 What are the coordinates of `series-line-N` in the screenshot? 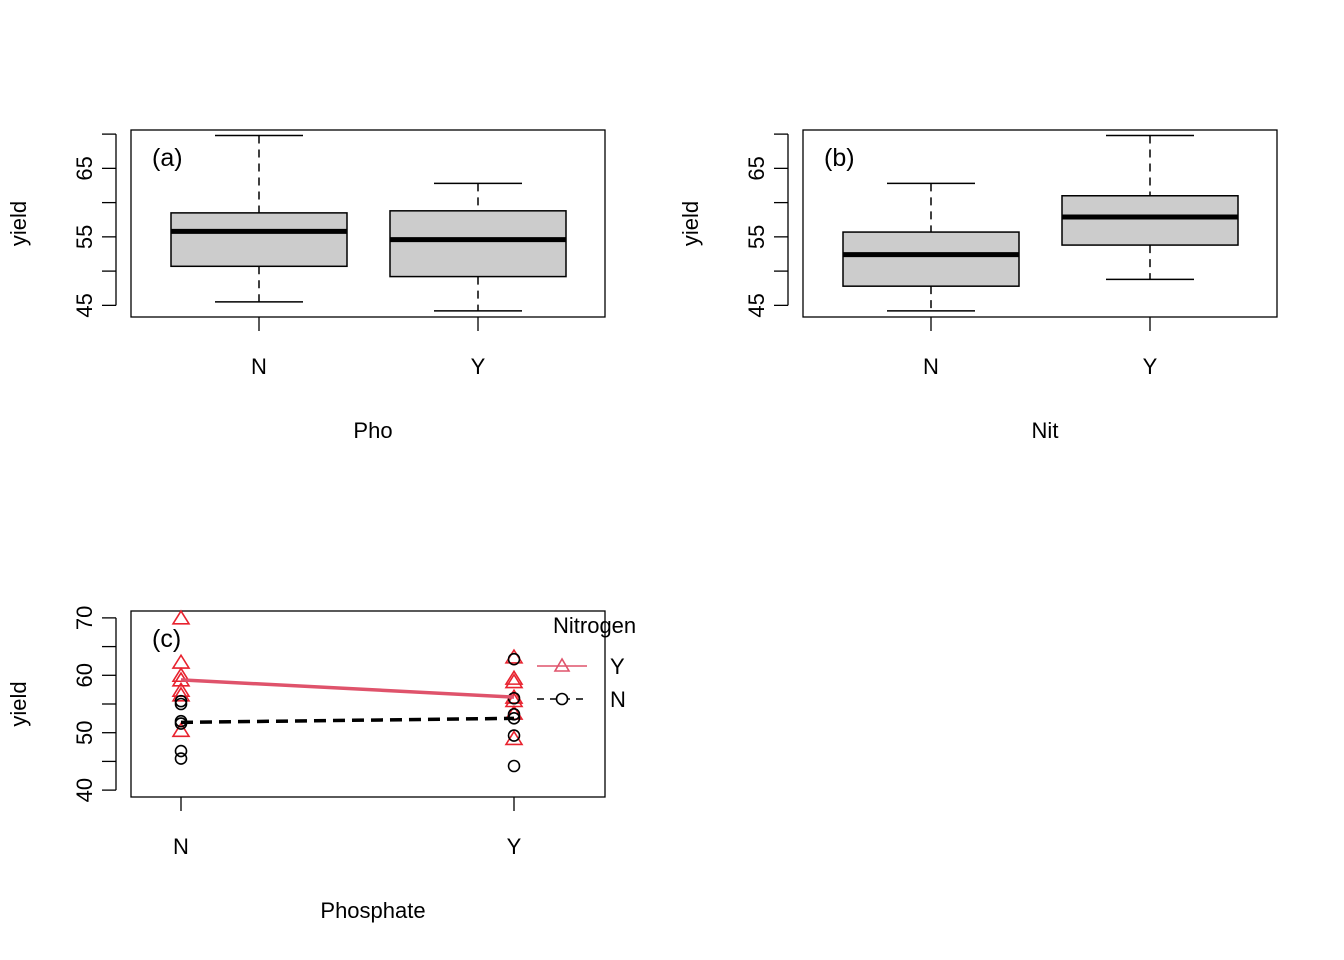 It's located at (347, 720).